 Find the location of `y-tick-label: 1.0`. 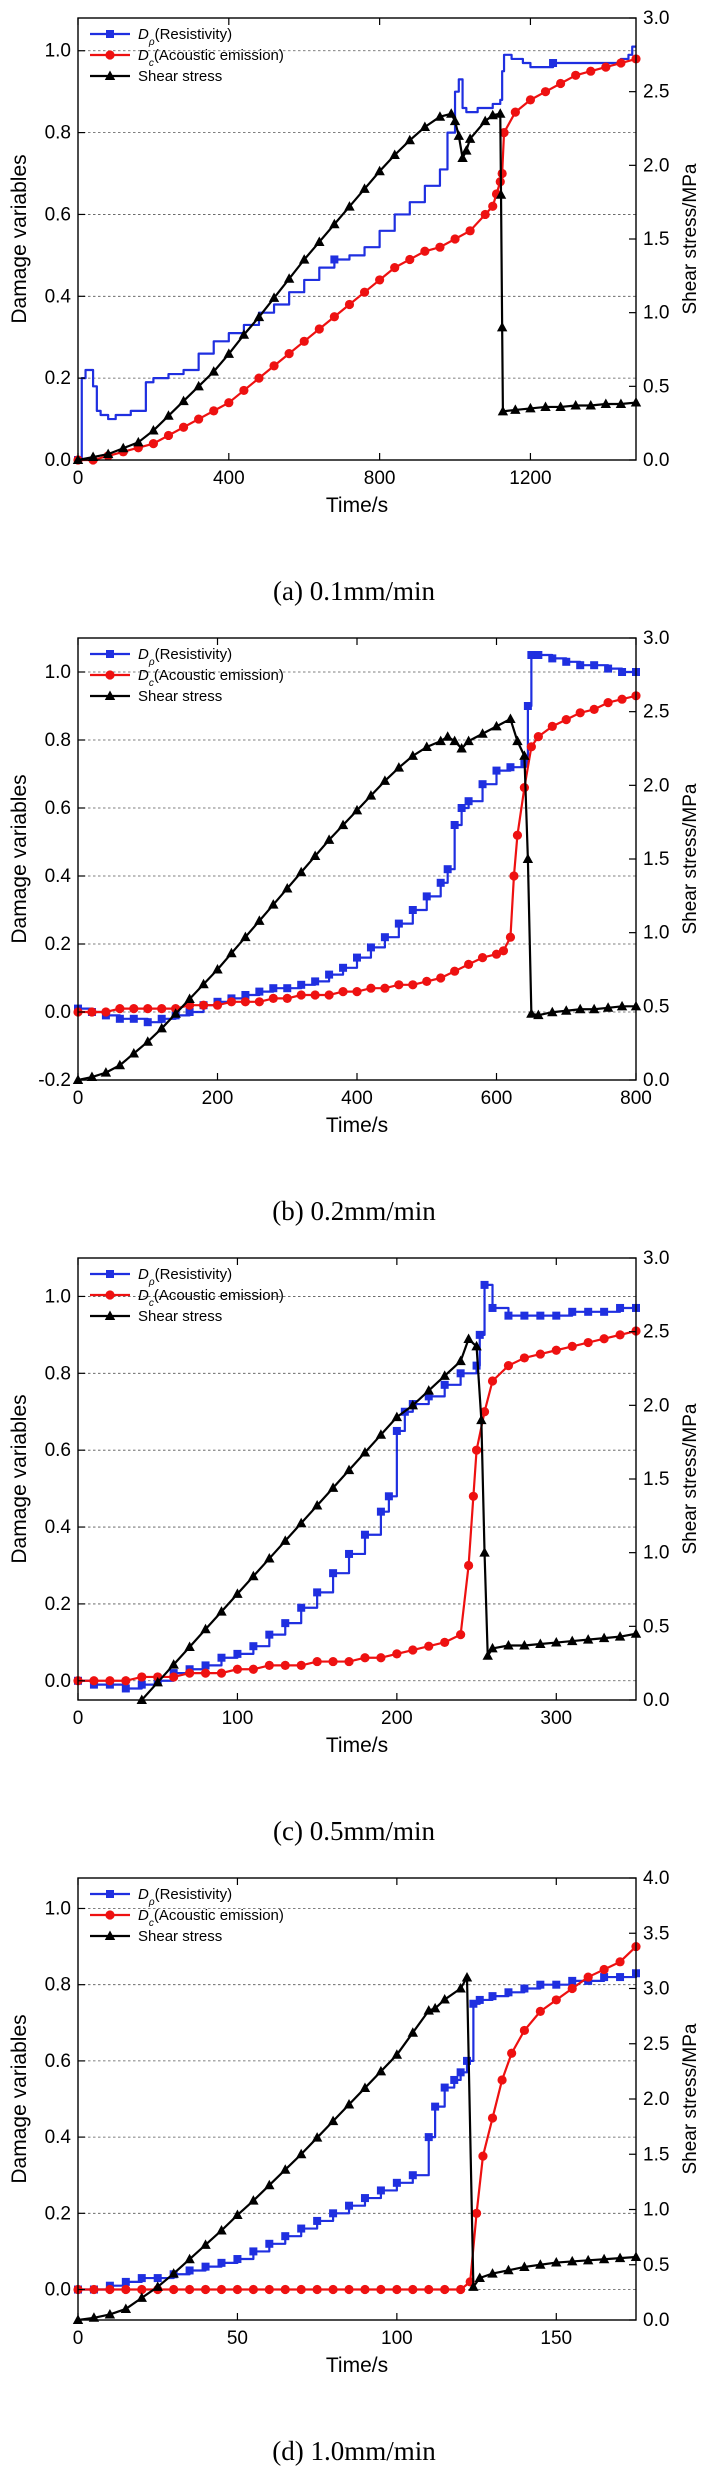

y-tick-label: 1.0 is located at coordinates (58, 672).